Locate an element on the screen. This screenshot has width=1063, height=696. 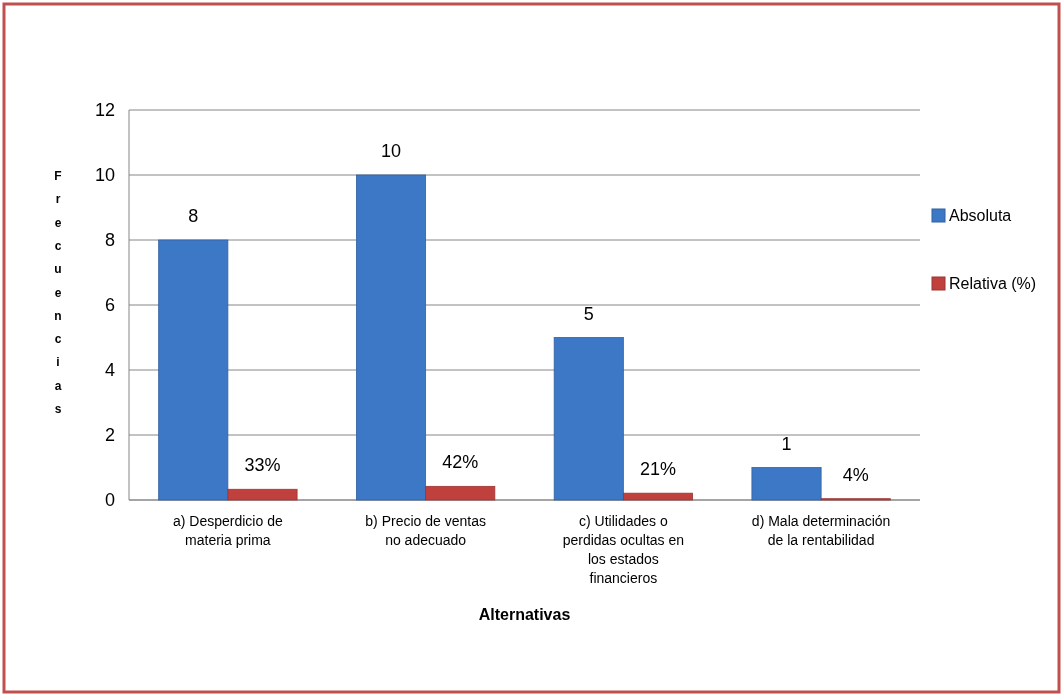
data-label: 4% is located at coordinates (855, 474).